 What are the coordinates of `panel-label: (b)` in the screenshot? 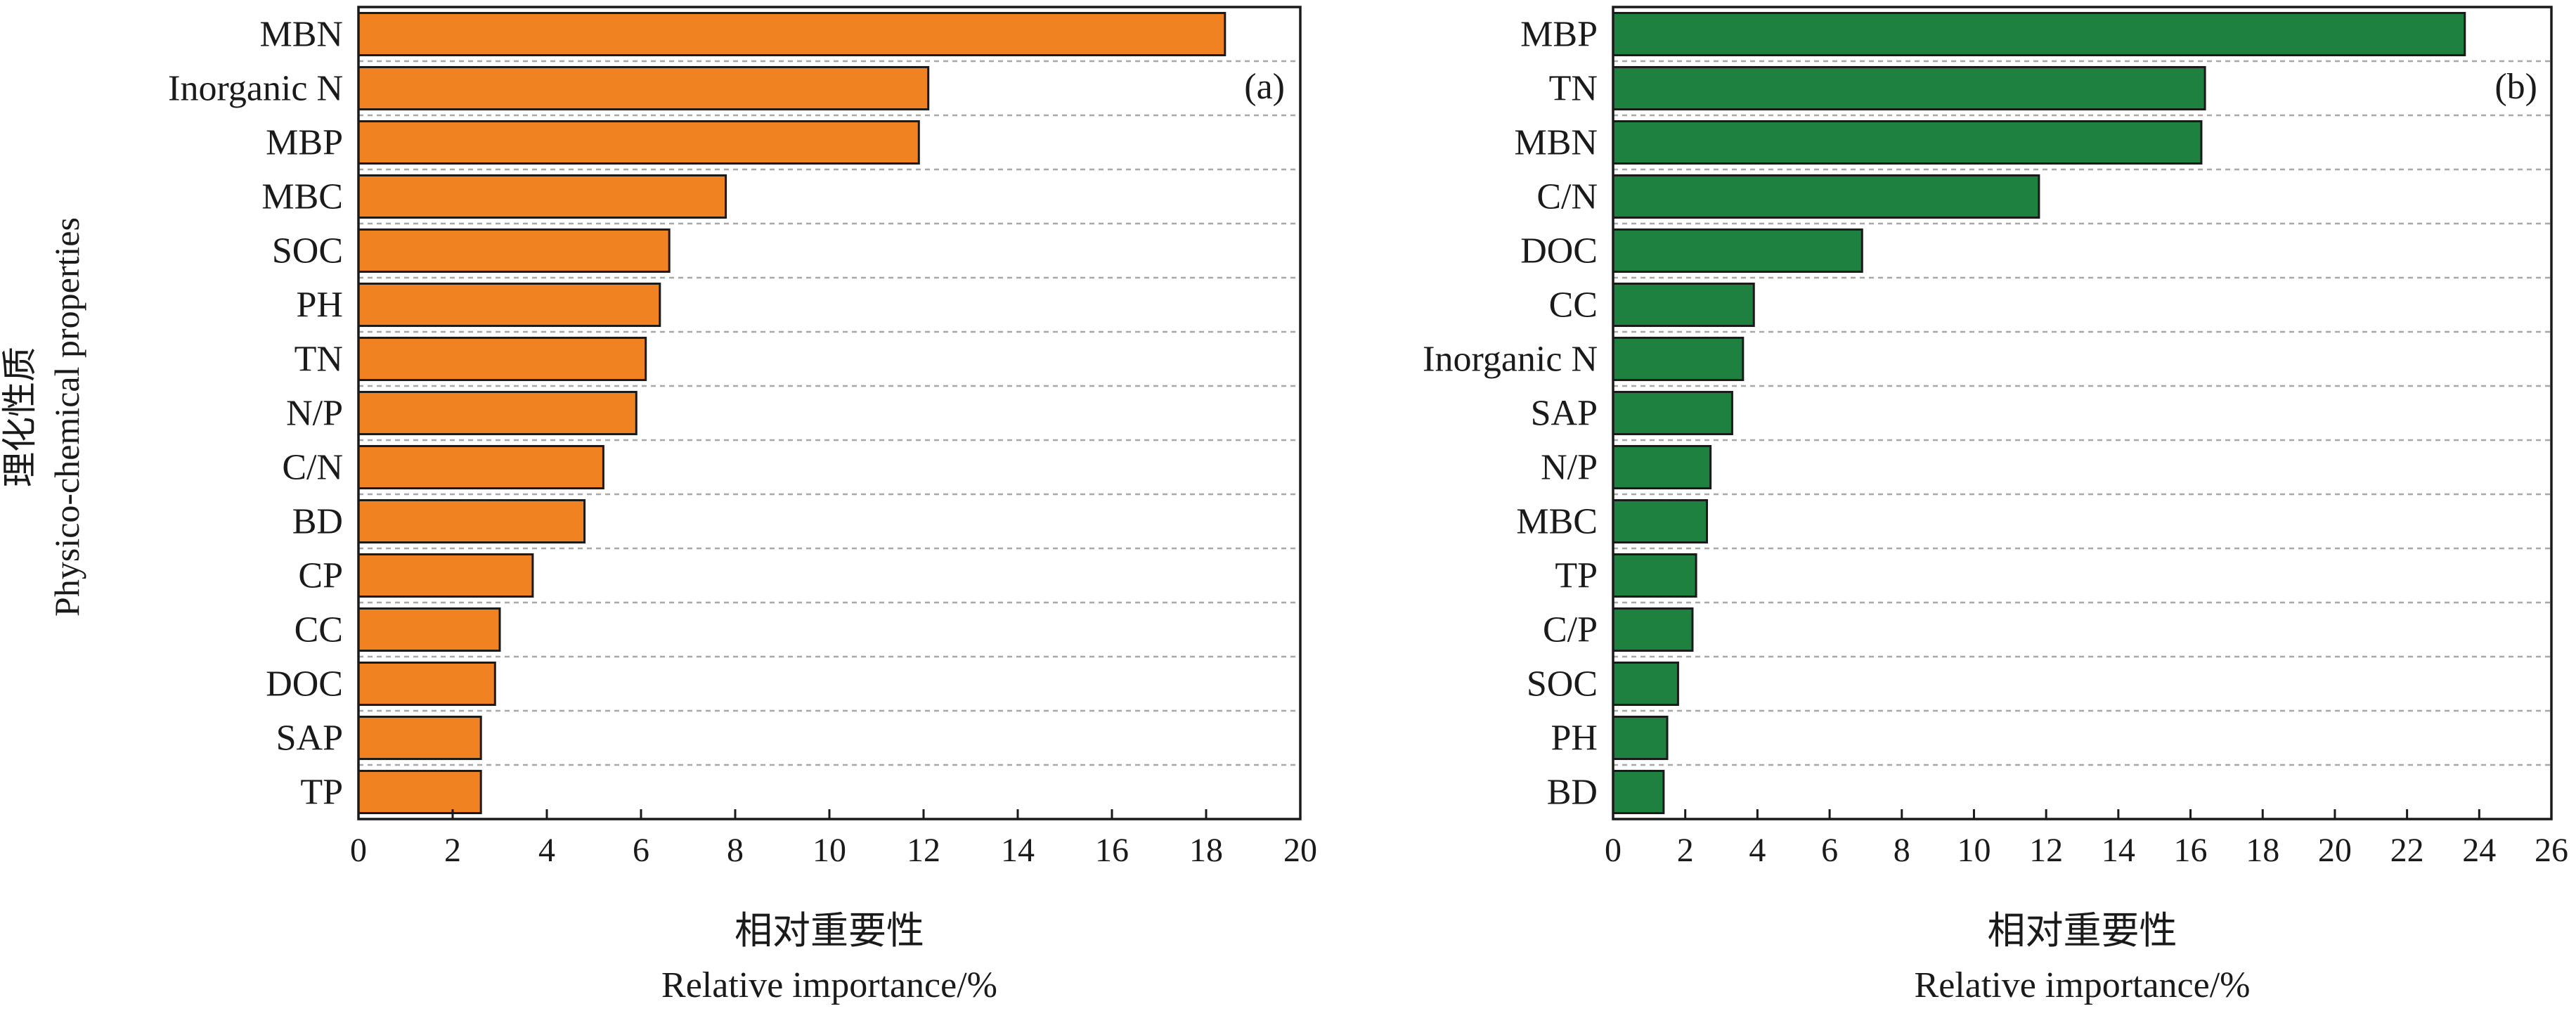 It's located at (2516, 87).